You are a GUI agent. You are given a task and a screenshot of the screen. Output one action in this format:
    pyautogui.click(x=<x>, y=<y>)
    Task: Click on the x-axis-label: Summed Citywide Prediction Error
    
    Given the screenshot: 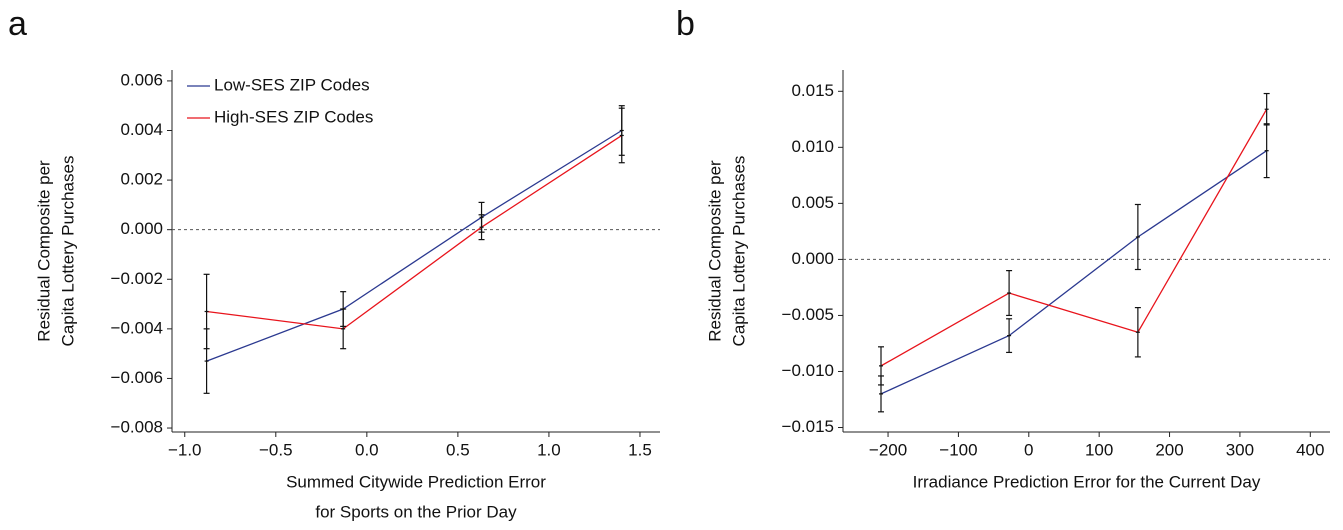 What is the action you would take?
    pyautogui.click(x=416, y=481)
    